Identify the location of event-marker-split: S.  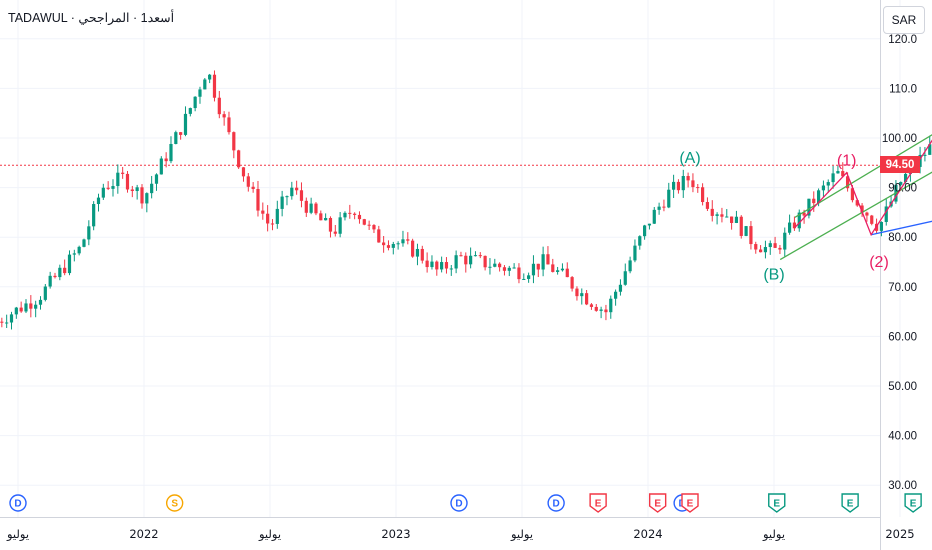
(174, 503).